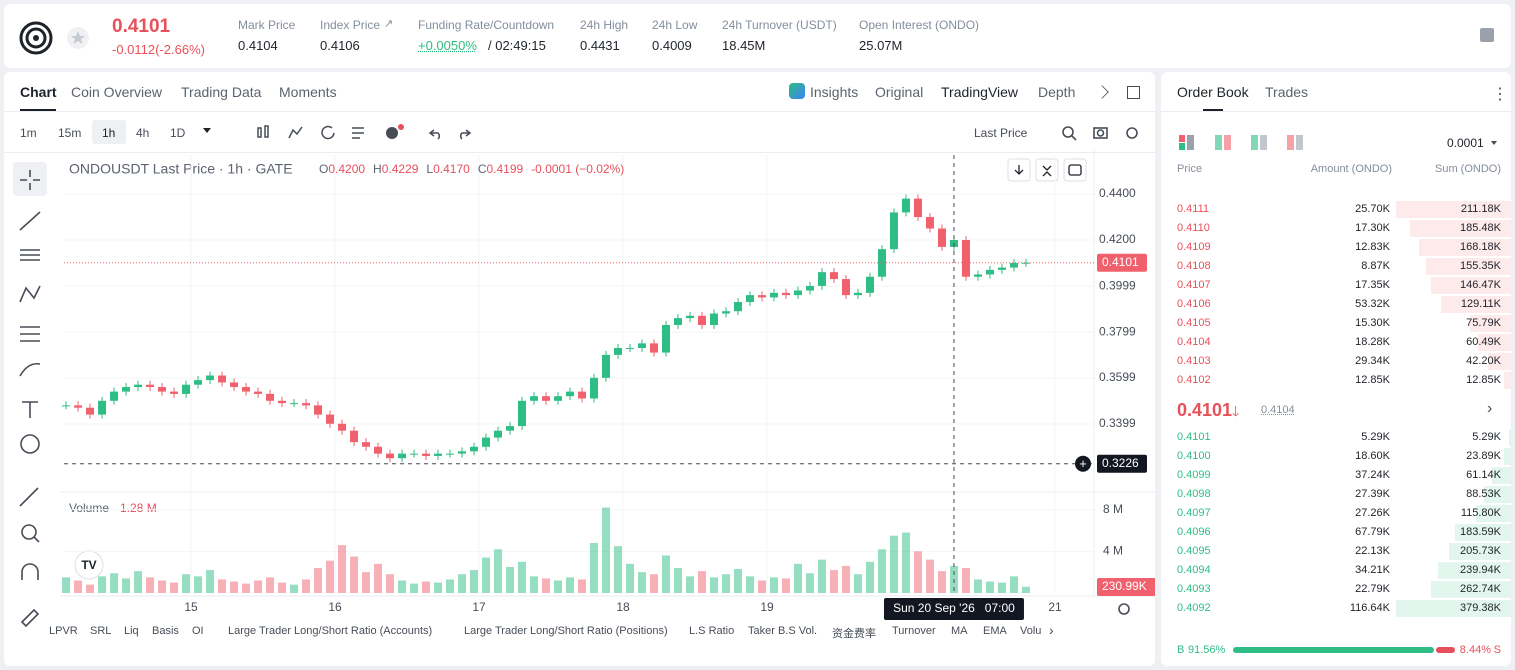  I want to click on y-tick-label: 0.3599, so click(1117, 377).